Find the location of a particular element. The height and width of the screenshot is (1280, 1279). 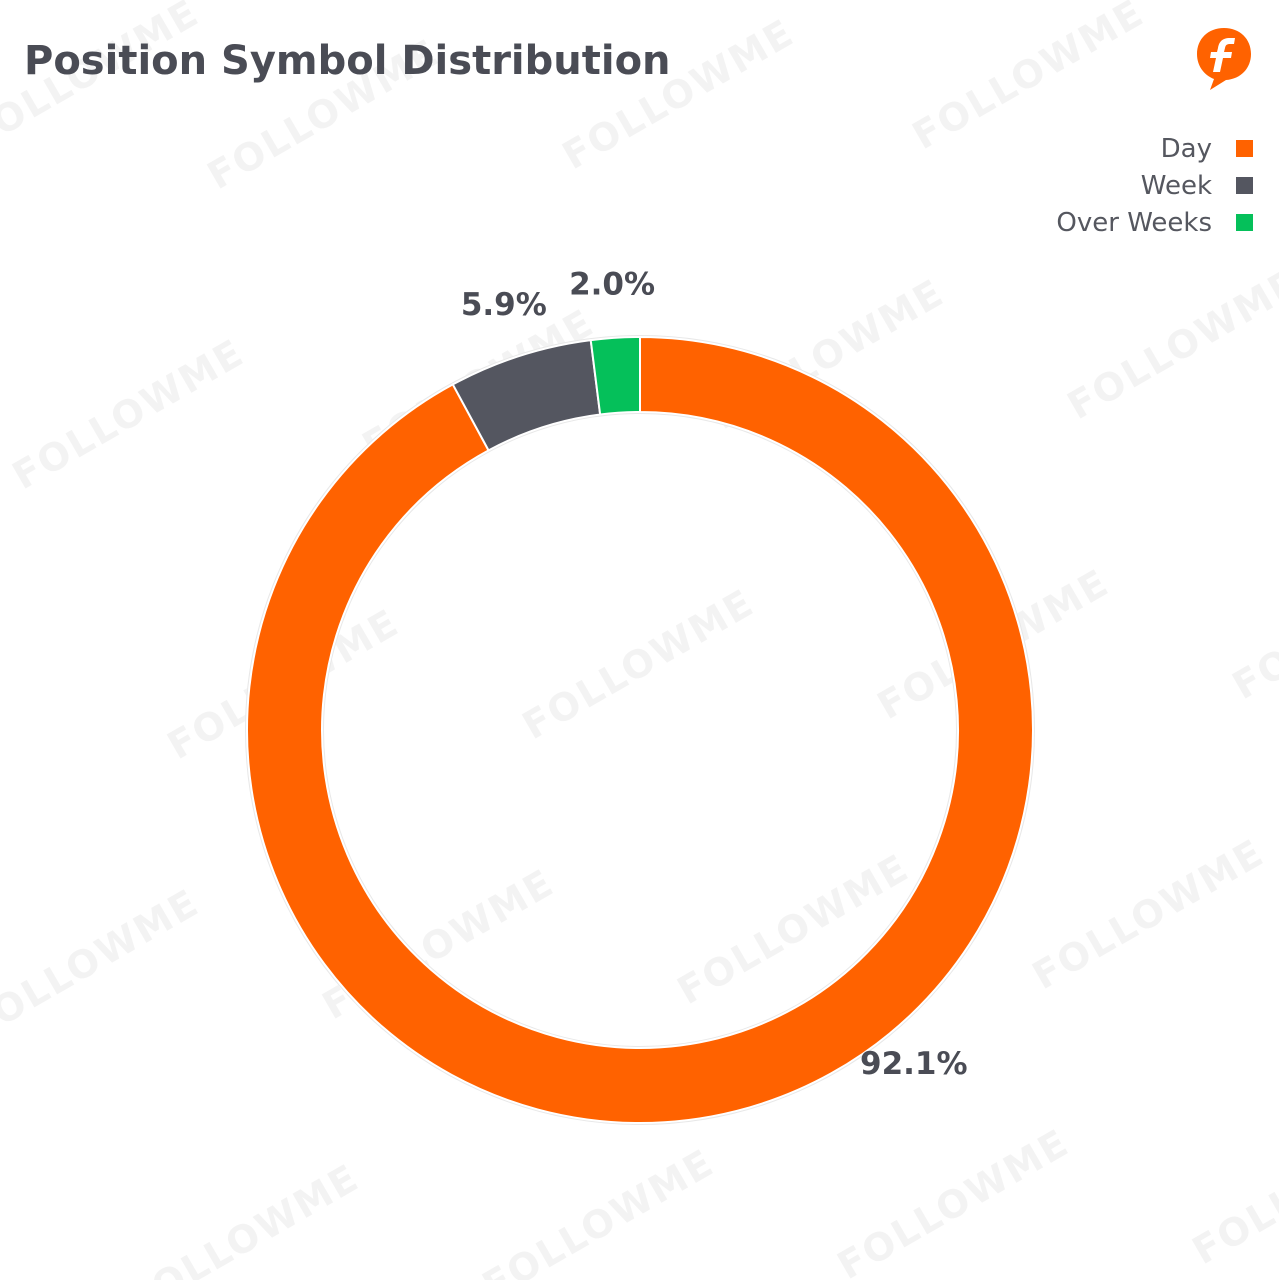

legend-label-week: Week is located at coordinates (1176, 185).